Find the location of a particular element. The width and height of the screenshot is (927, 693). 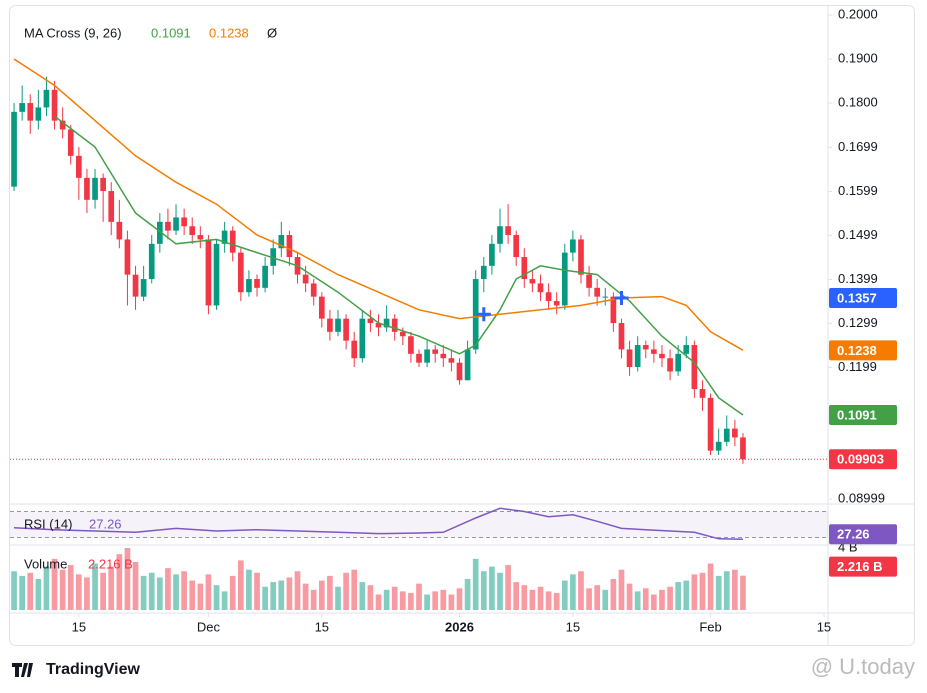

volume-title: Volume is located at coordinates (45, 563).